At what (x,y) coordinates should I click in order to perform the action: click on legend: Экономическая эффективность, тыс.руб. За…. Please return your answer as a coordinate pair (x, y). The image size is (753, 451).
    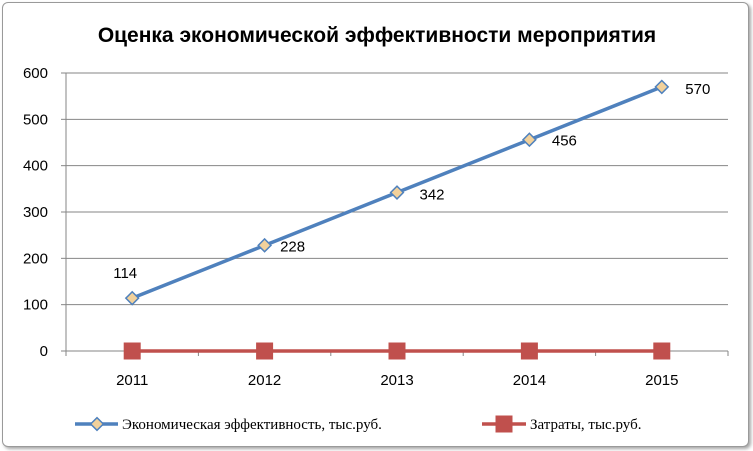
    Looking at the image, I should click on (358, 424).